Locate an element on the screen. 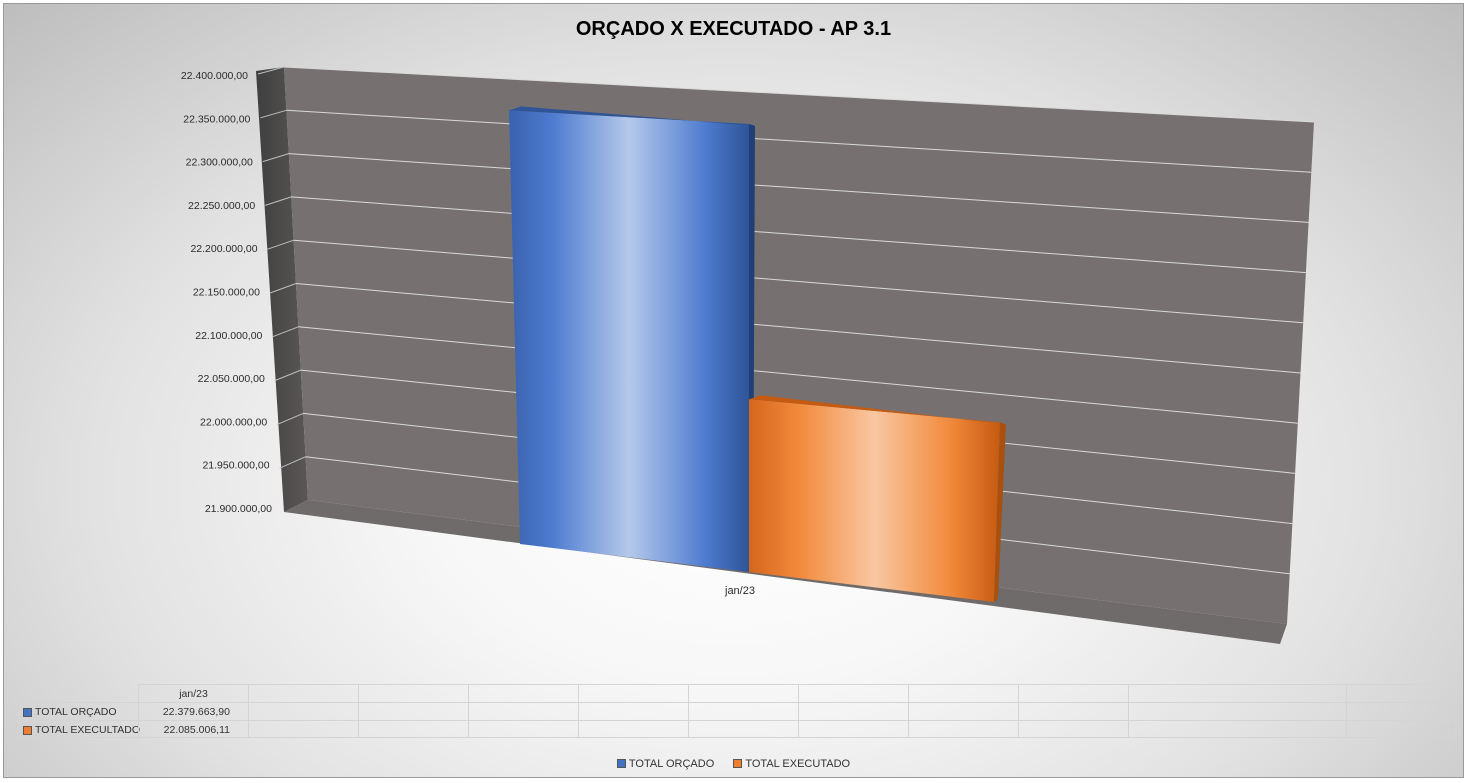  legend: TOTAL ORÇADO TOTAL EXECUTADO is located at coordinates (733, 764).